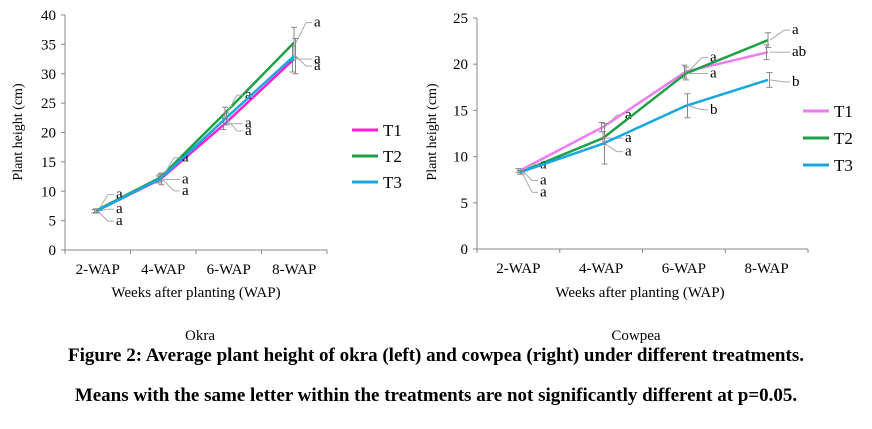 The height and width of the screenshot is (429, 872). What do you see at coordinates (229, 270) in the screenshot?
I see `okra-x-tick-label: 6-WAP` at bounding box center [229, 270].